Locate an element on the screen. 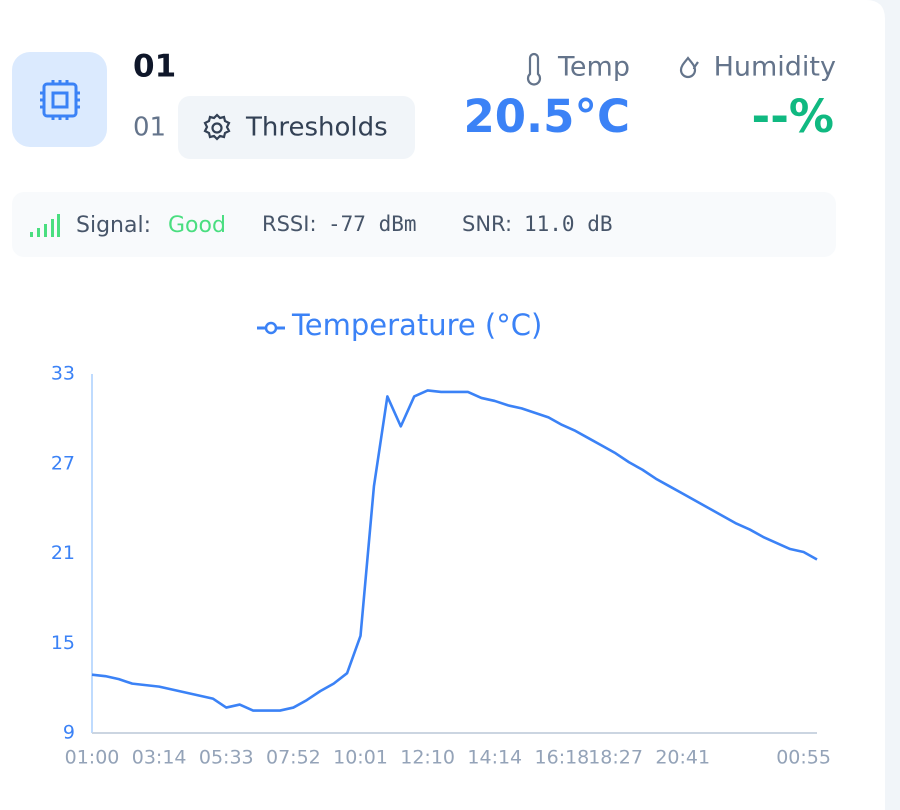  humidity-label: Humidity is located at coordinates (775, 67).